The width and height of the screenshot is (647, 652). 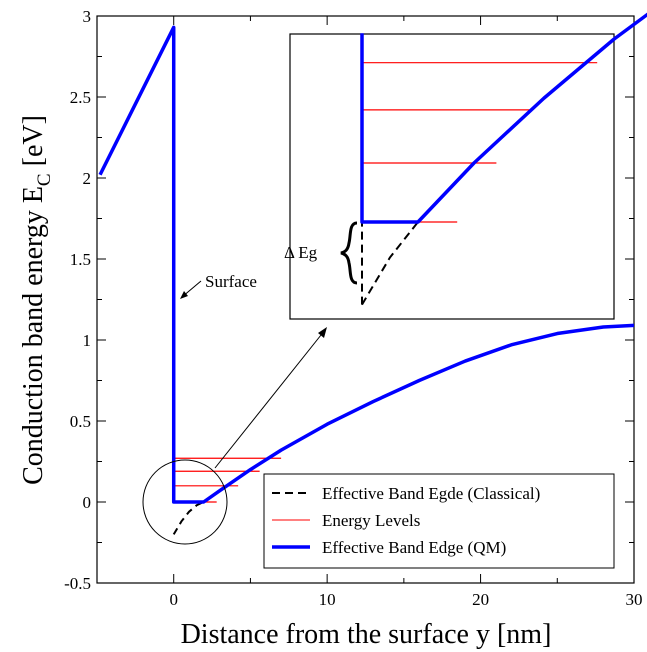 What do you see at coordinates (87, 16) in the screenshot?
I see `y-tick-label: 3` at bounding box center [87, 16].